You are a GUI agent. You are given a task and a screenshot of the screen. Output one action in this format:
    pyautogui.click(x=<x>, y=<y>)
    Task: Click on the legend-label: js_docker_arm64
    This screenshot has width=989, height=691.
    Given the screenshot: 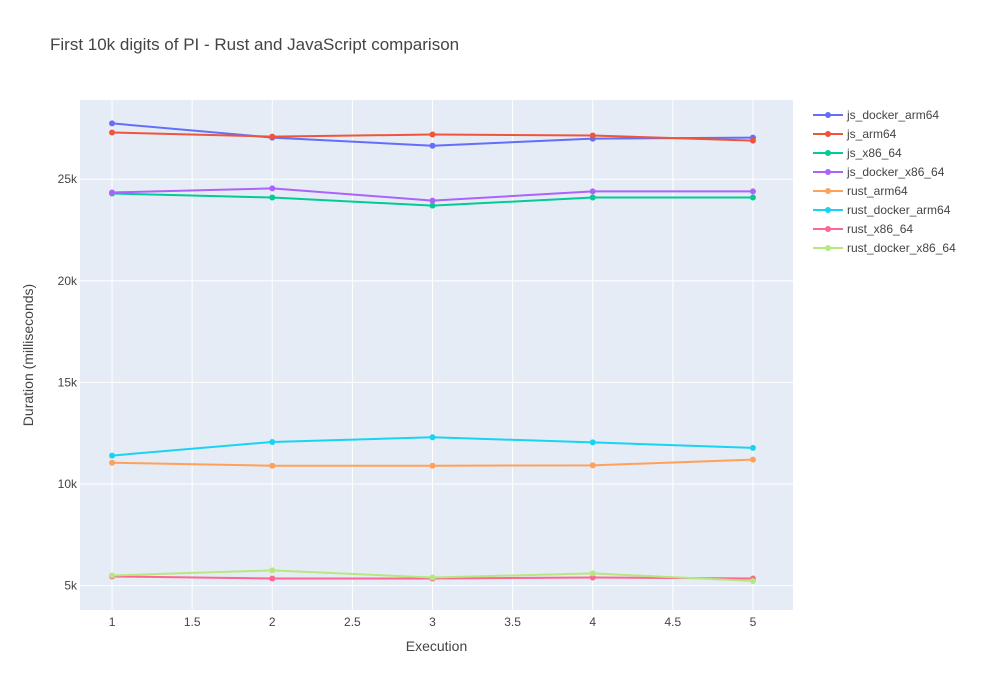 What is the action you would take?
    pyautogui.click(x=892, y=115)
    